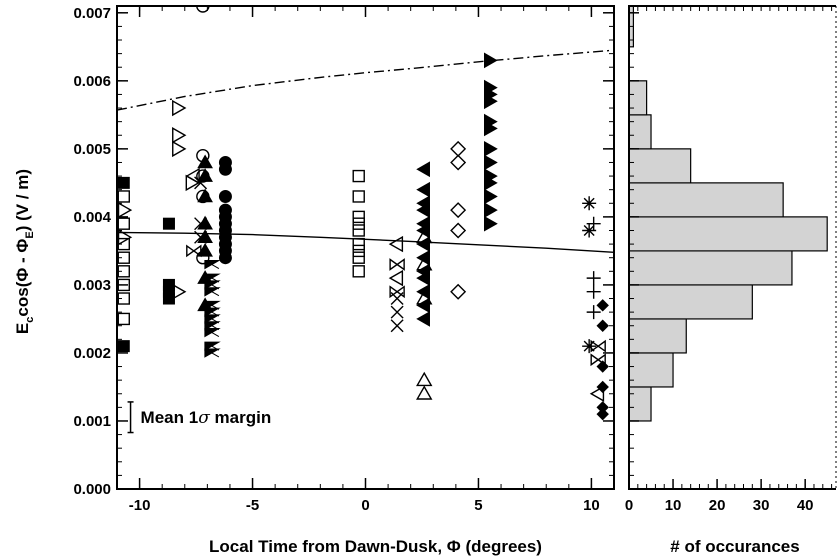 This screenshot has height=558, width=838. What do you see at coordinates (22, 278) in the screenshot?
I see `y-axis-label-part: cos(Φ - Φ` at bounding box center [22, 278].